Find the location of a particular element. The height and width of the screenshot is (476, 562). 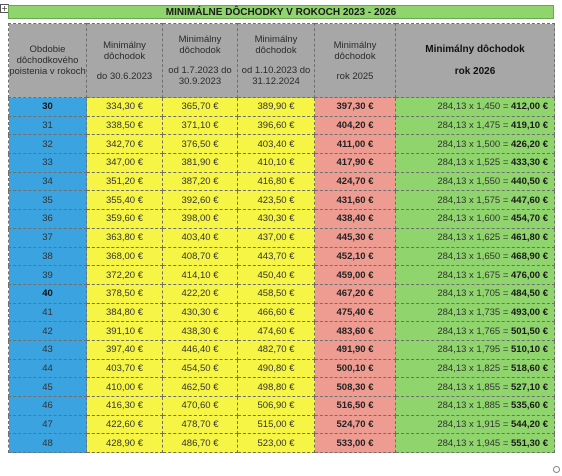

formula-text: 284,13 x 1,500 = is located at coordinates (473, 144).